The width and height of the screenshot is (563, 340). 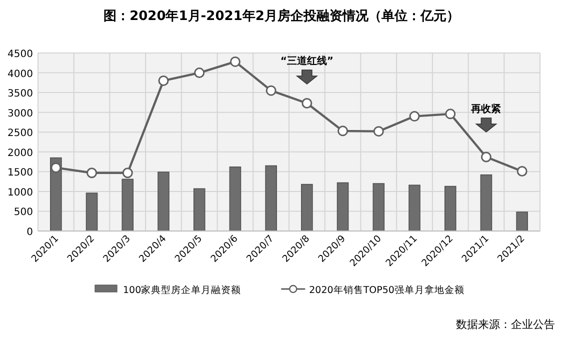 I want to click on y-tick-label: 1500, so click(x=20, y=173).